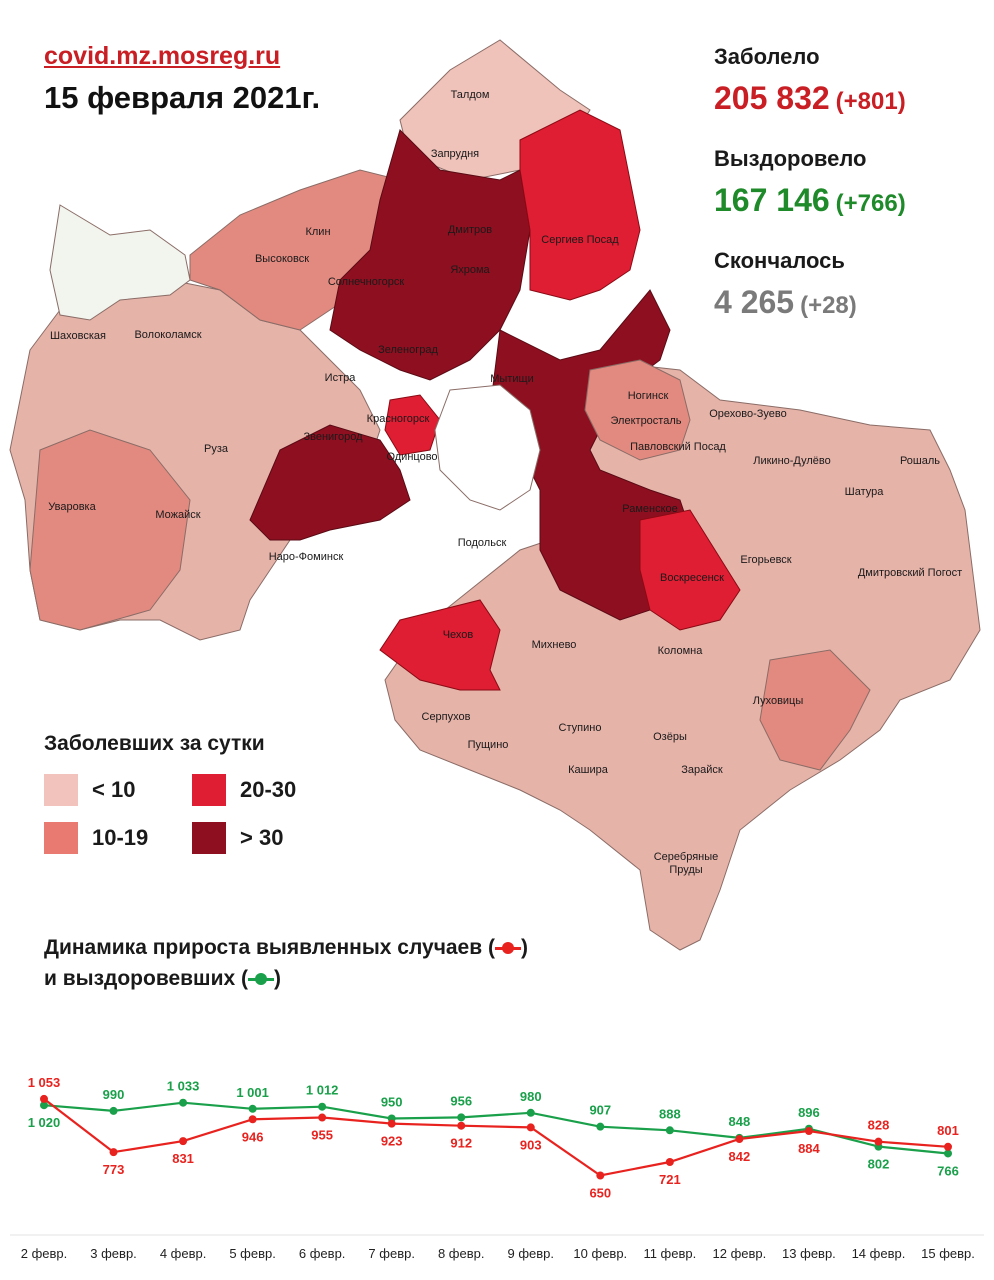 The height and width of the screenshot is (1280, 994). I want to click on x-tick-label: 5 февр., so click(252, 1253).